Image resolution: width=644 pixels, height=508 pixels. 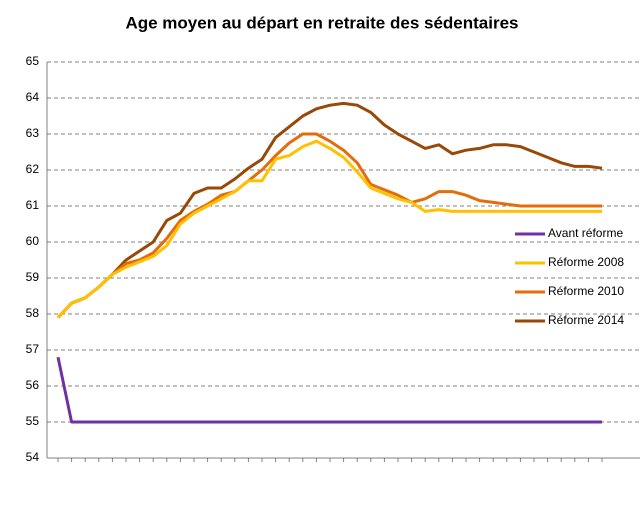 What do you see at coordinates (33, 421) in the screenshot?
I see `y-tick-label: 55` at bounding box center [33, 421].